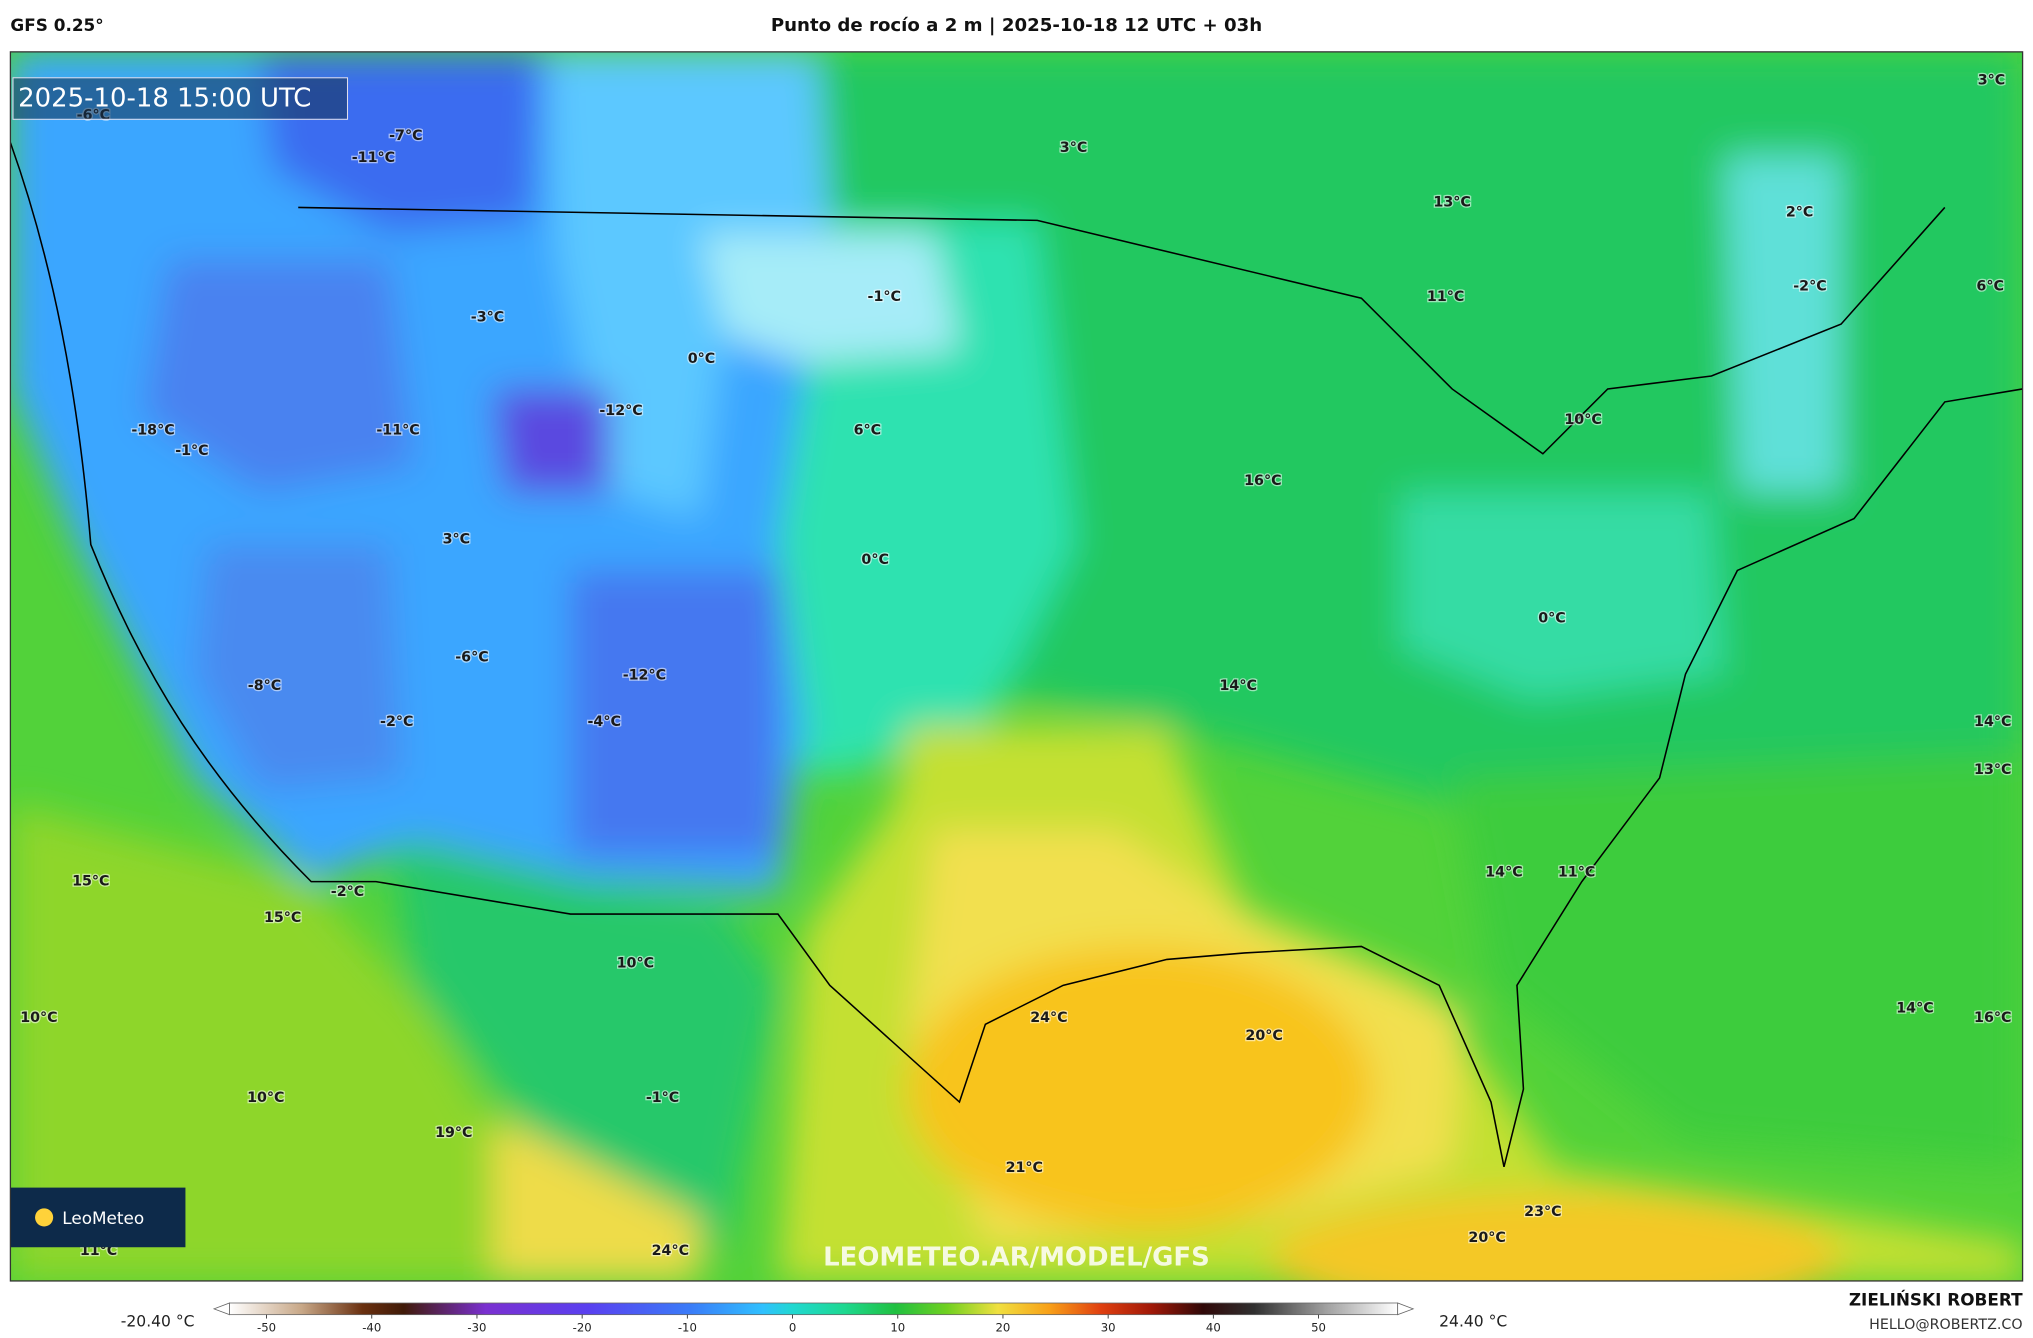 The width and height of the screenshot is (2033, 1338). Describe the element at coordinates (44, 1217) in the screenshot. I see `logo-sun` at that location.